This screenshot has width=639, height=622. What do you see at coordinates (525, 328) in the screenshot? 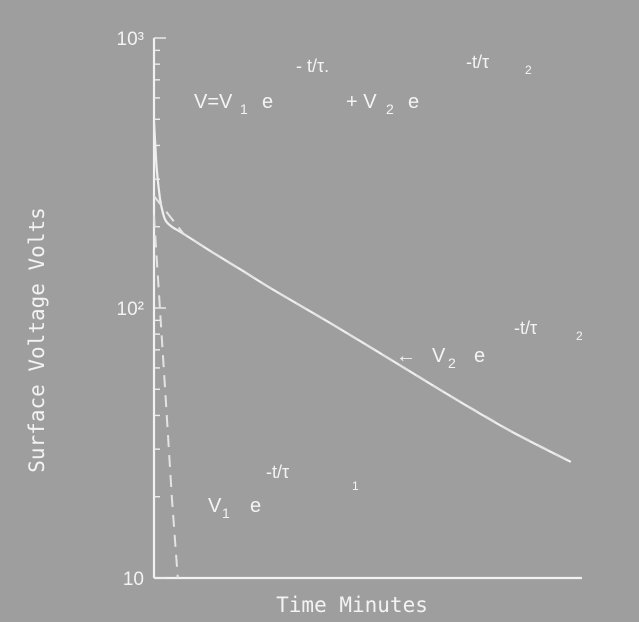
I see `eq-slow-exp: -t/τ` at bounding box center [525, 328].